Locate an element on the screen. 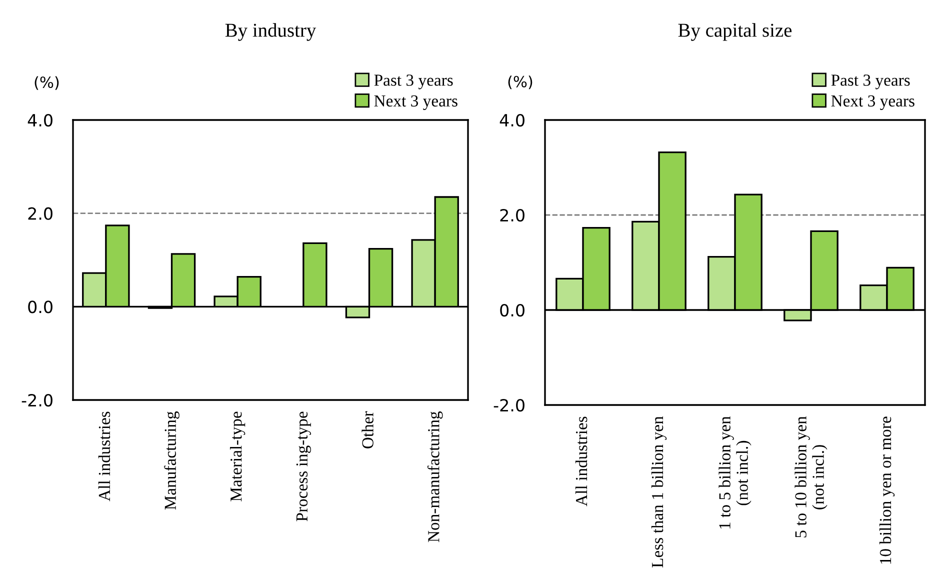  x-tick-label: 1 to 5 billion yen (not incl.) is located at coordinates (735, 472).